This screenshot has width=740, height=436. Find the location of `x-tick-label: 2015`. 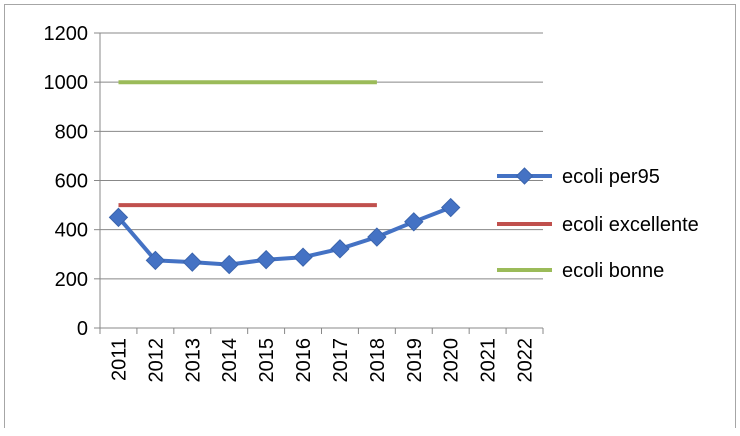

x-tick-label: 2015 is located at coordinates (267, 360).